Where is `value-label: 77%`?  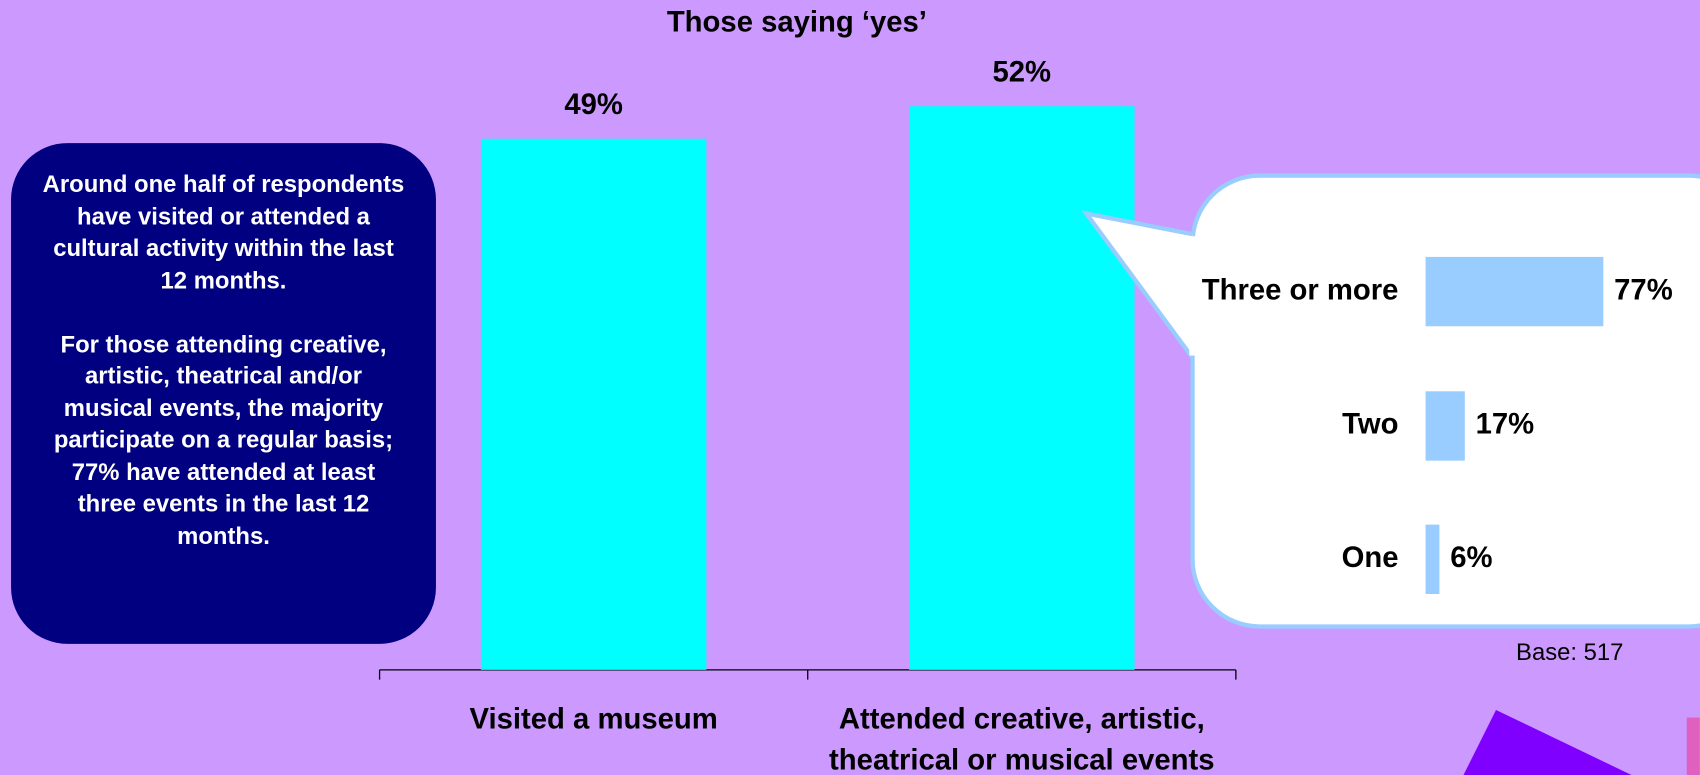 value-label: 77% is located at coordinates (1643, 290).